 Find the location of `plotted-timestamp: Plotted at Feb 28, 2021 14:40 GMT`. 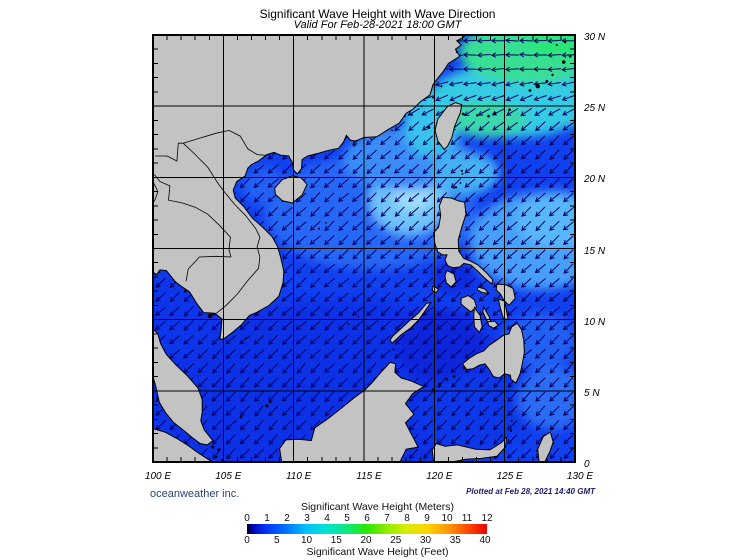

plotted-timestamp: Plotted at Feb 28, 2021 14:40 GMT is located at coordinates (530, 491).